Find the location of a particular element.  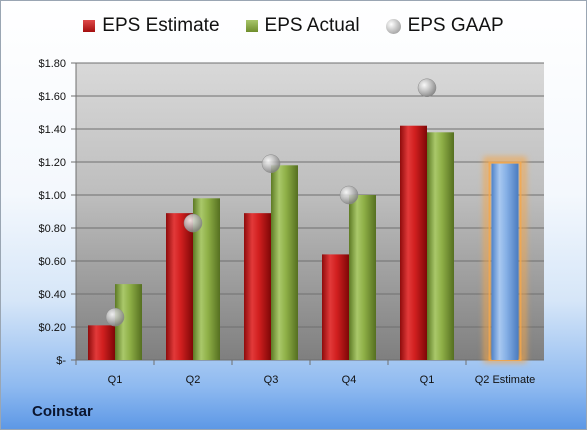

y-tick-label: $0.20 is located at coordinates (52, 328).